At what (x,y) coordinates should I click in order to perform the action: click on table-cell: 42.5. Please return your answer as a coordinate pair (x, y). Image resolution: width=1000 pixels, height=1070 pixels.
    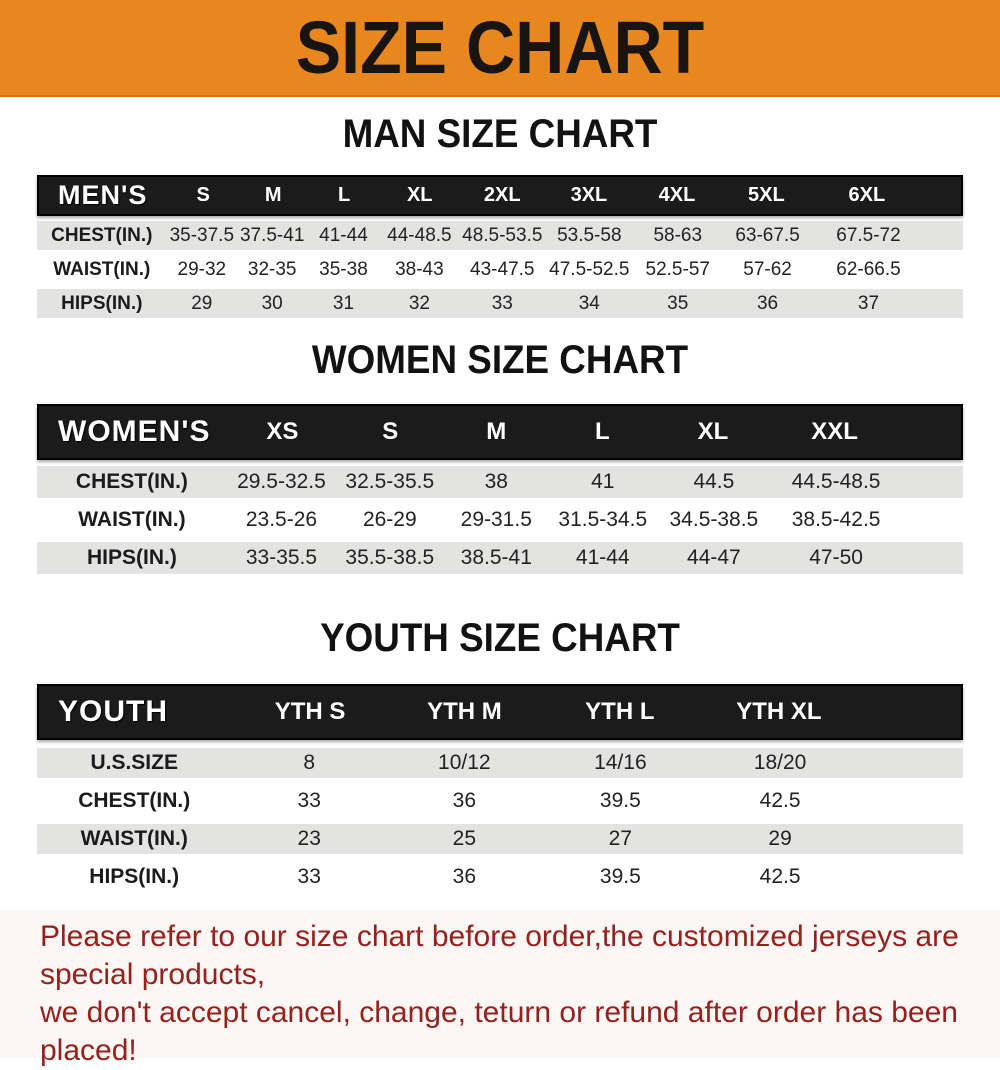
    Looking at the image, I should click on (780, 800).